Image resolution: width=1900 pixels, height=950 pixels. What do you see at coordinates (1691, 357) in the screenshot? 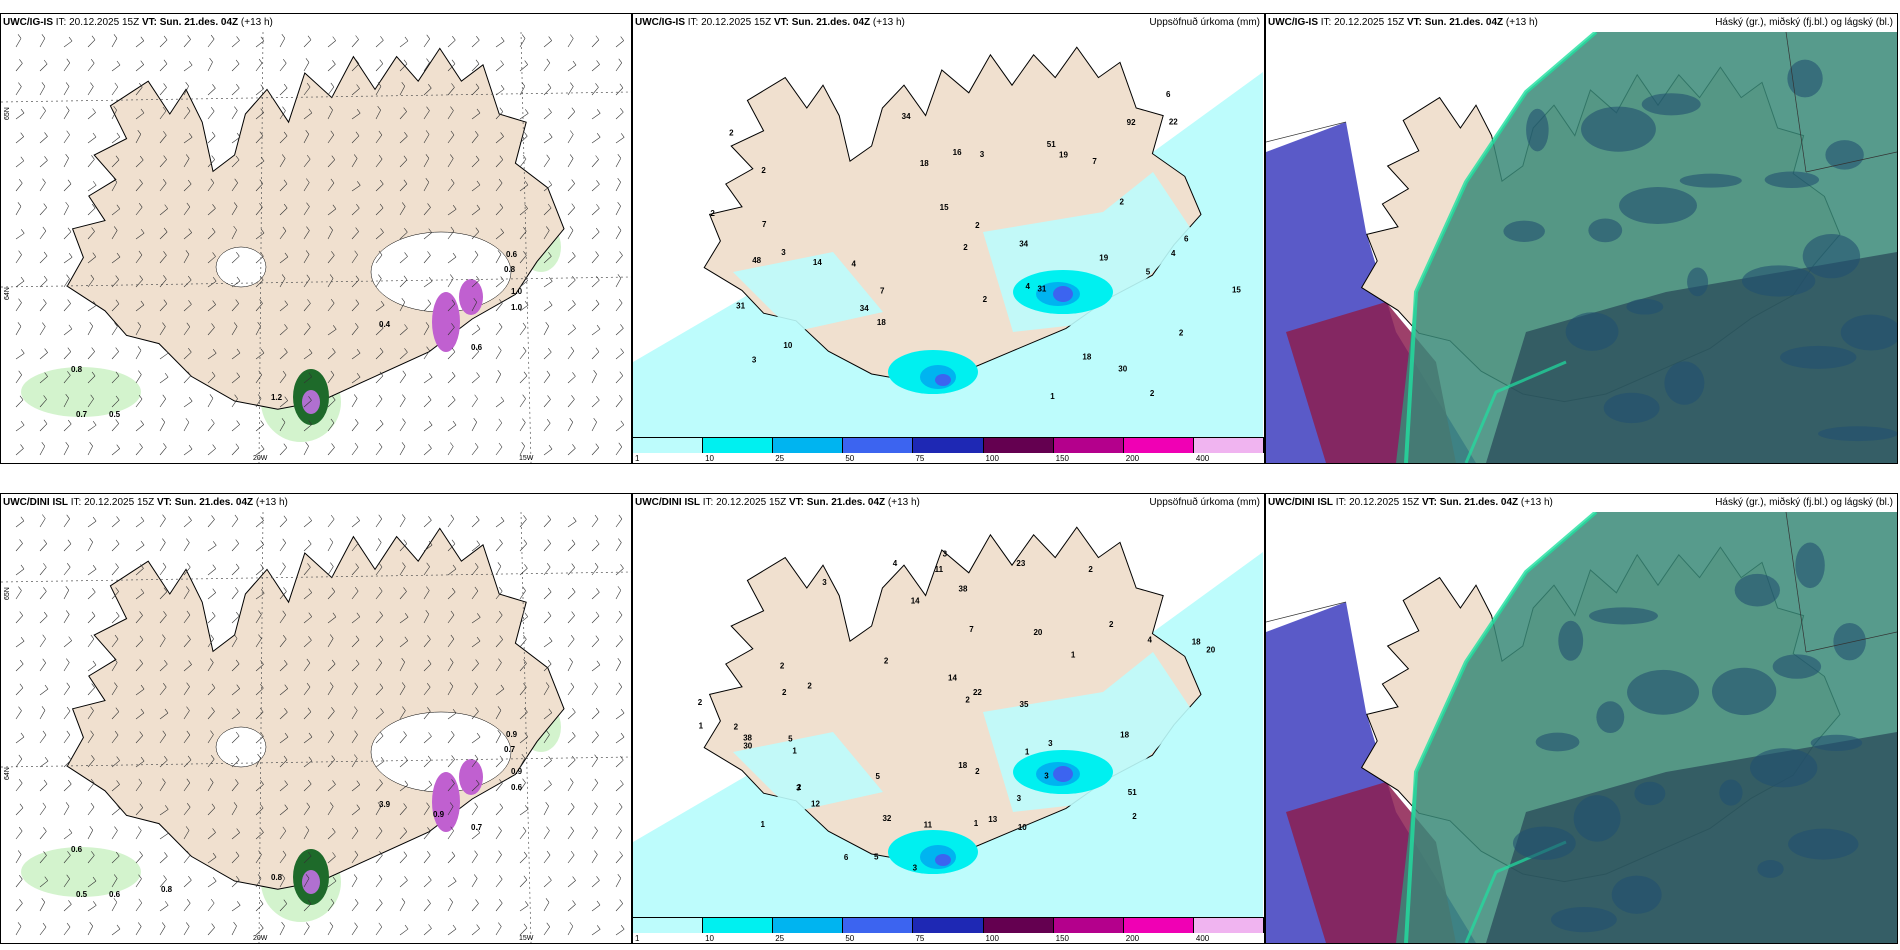
I see `low-cloud-area` at bounding box center [1691, 357].